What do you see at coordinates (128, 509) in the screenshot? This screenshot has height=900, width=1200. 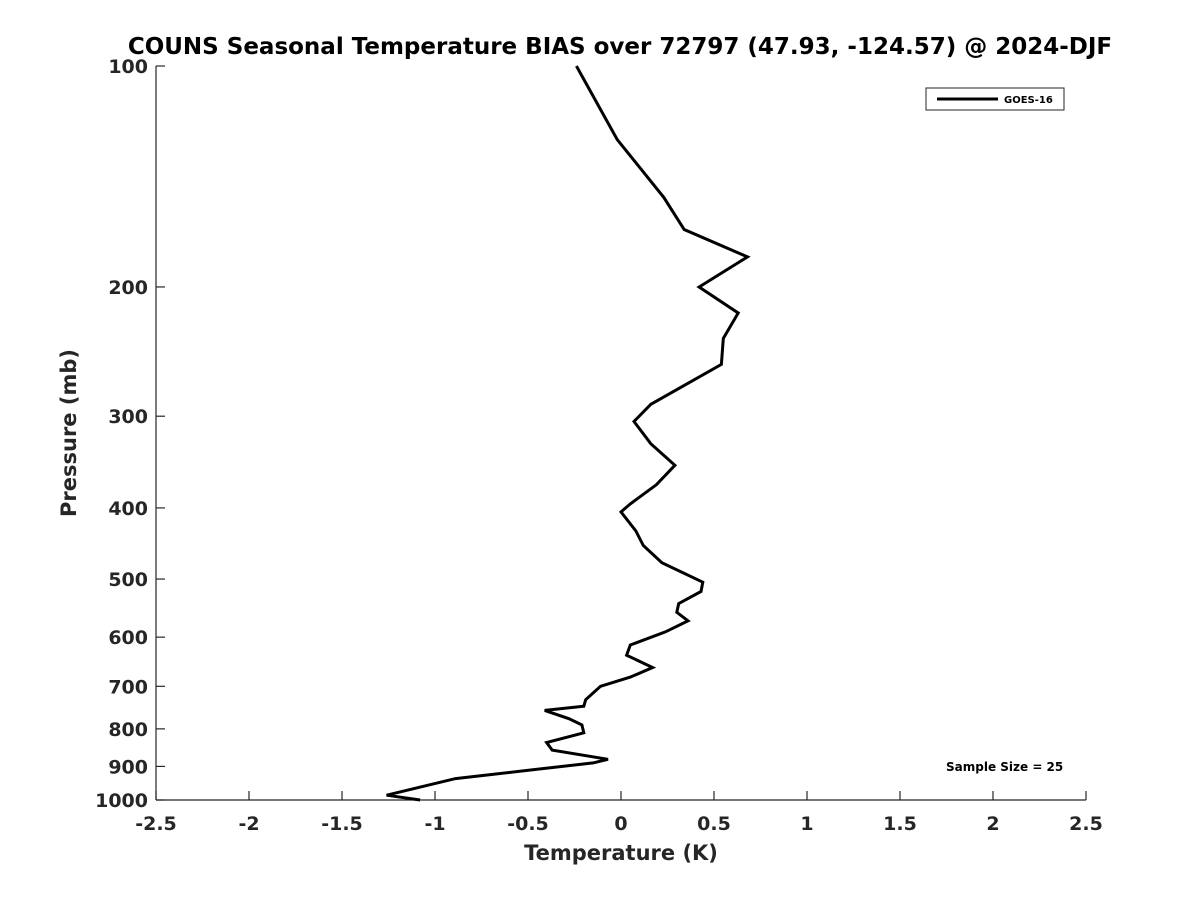 I see `y-tick-label: 400` at bounding box center [128, 509].